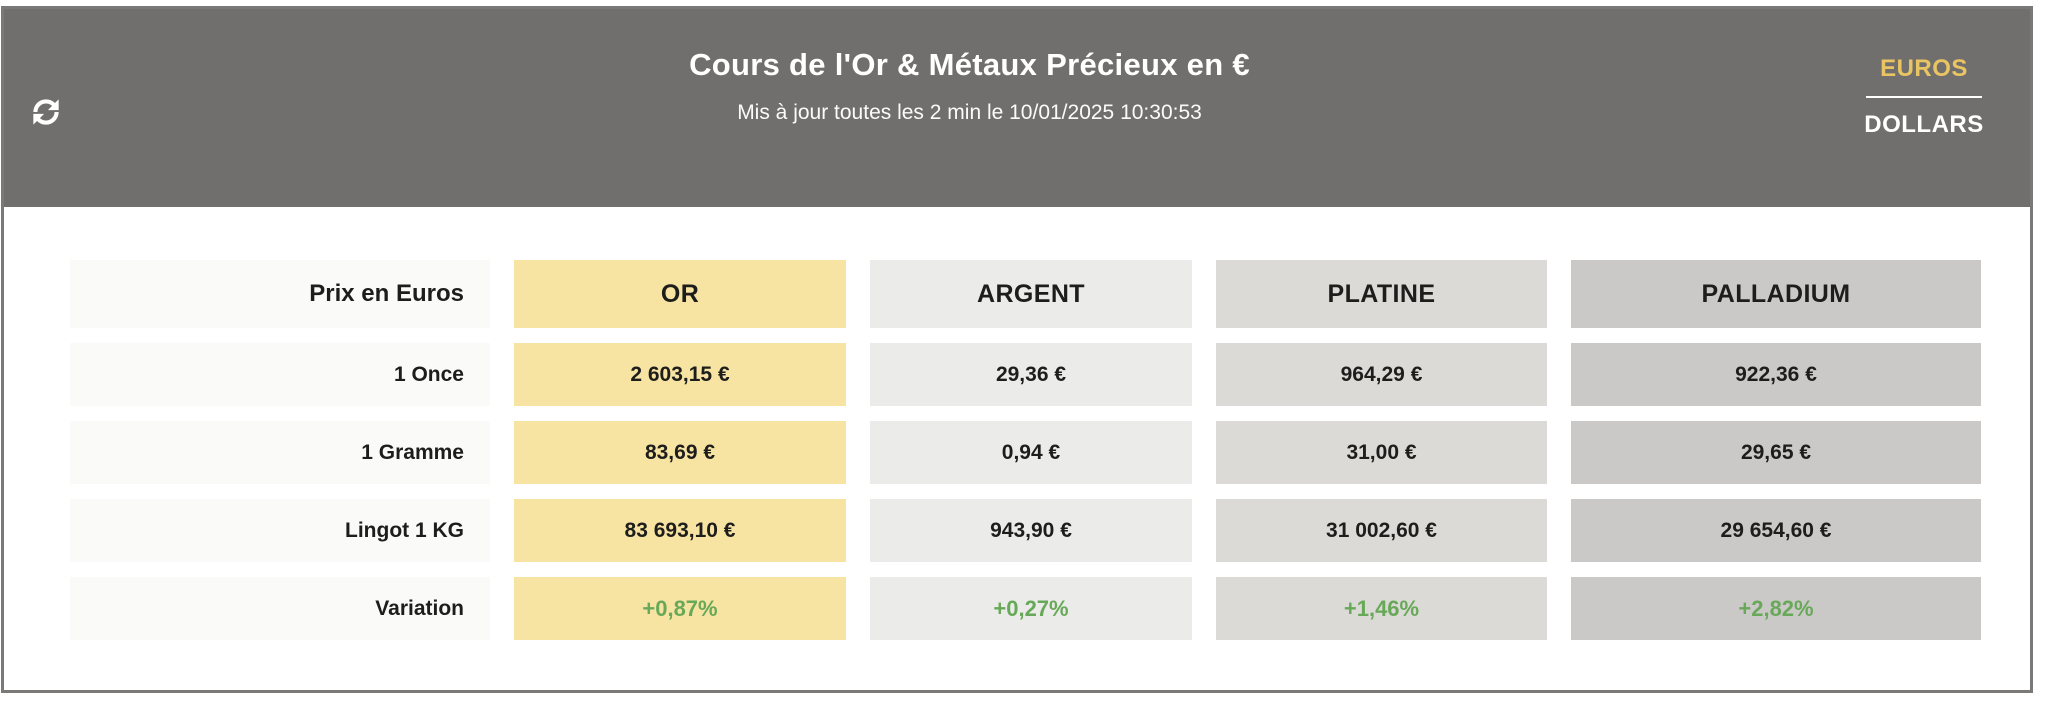  Describe the element at coordinates (680, 530) in the screenshot. I see `price-cell-or-lingot: 83 693,10 €` at that location.